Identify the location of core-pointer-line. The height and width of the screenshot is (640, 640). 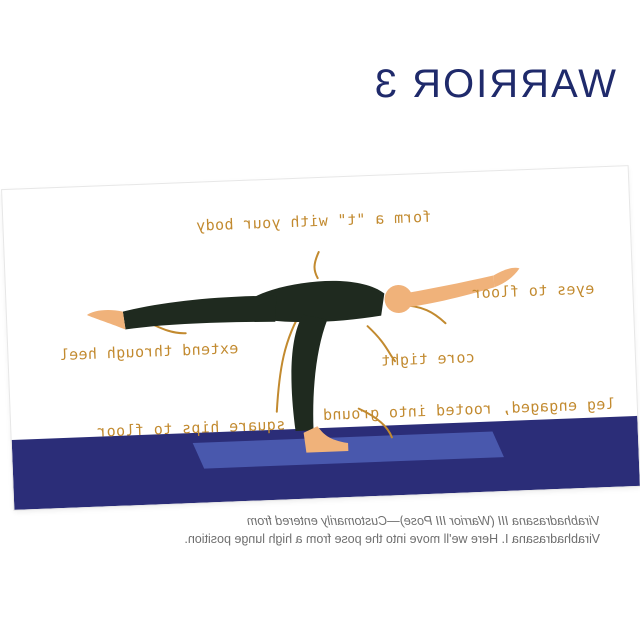
(381, 344).